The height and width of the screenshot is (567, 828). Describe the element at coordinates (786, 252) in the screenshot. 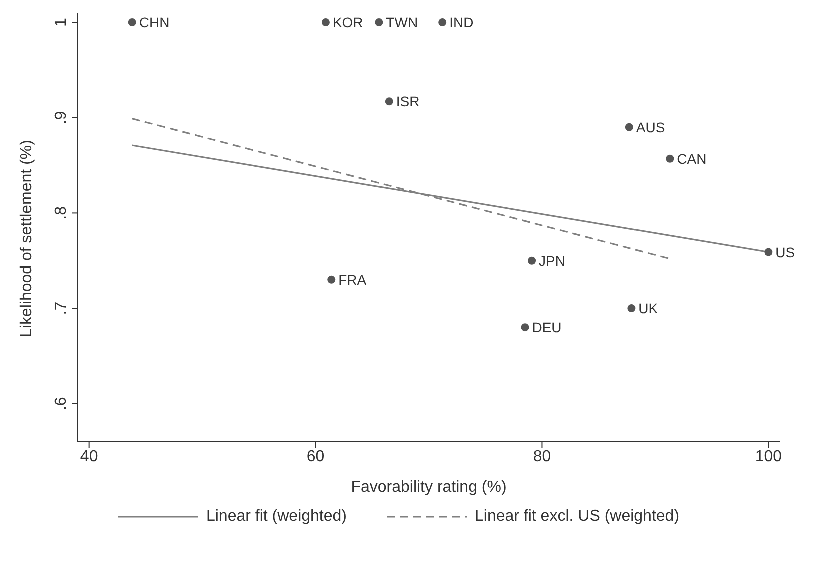

I see `point-label: US` at that location.